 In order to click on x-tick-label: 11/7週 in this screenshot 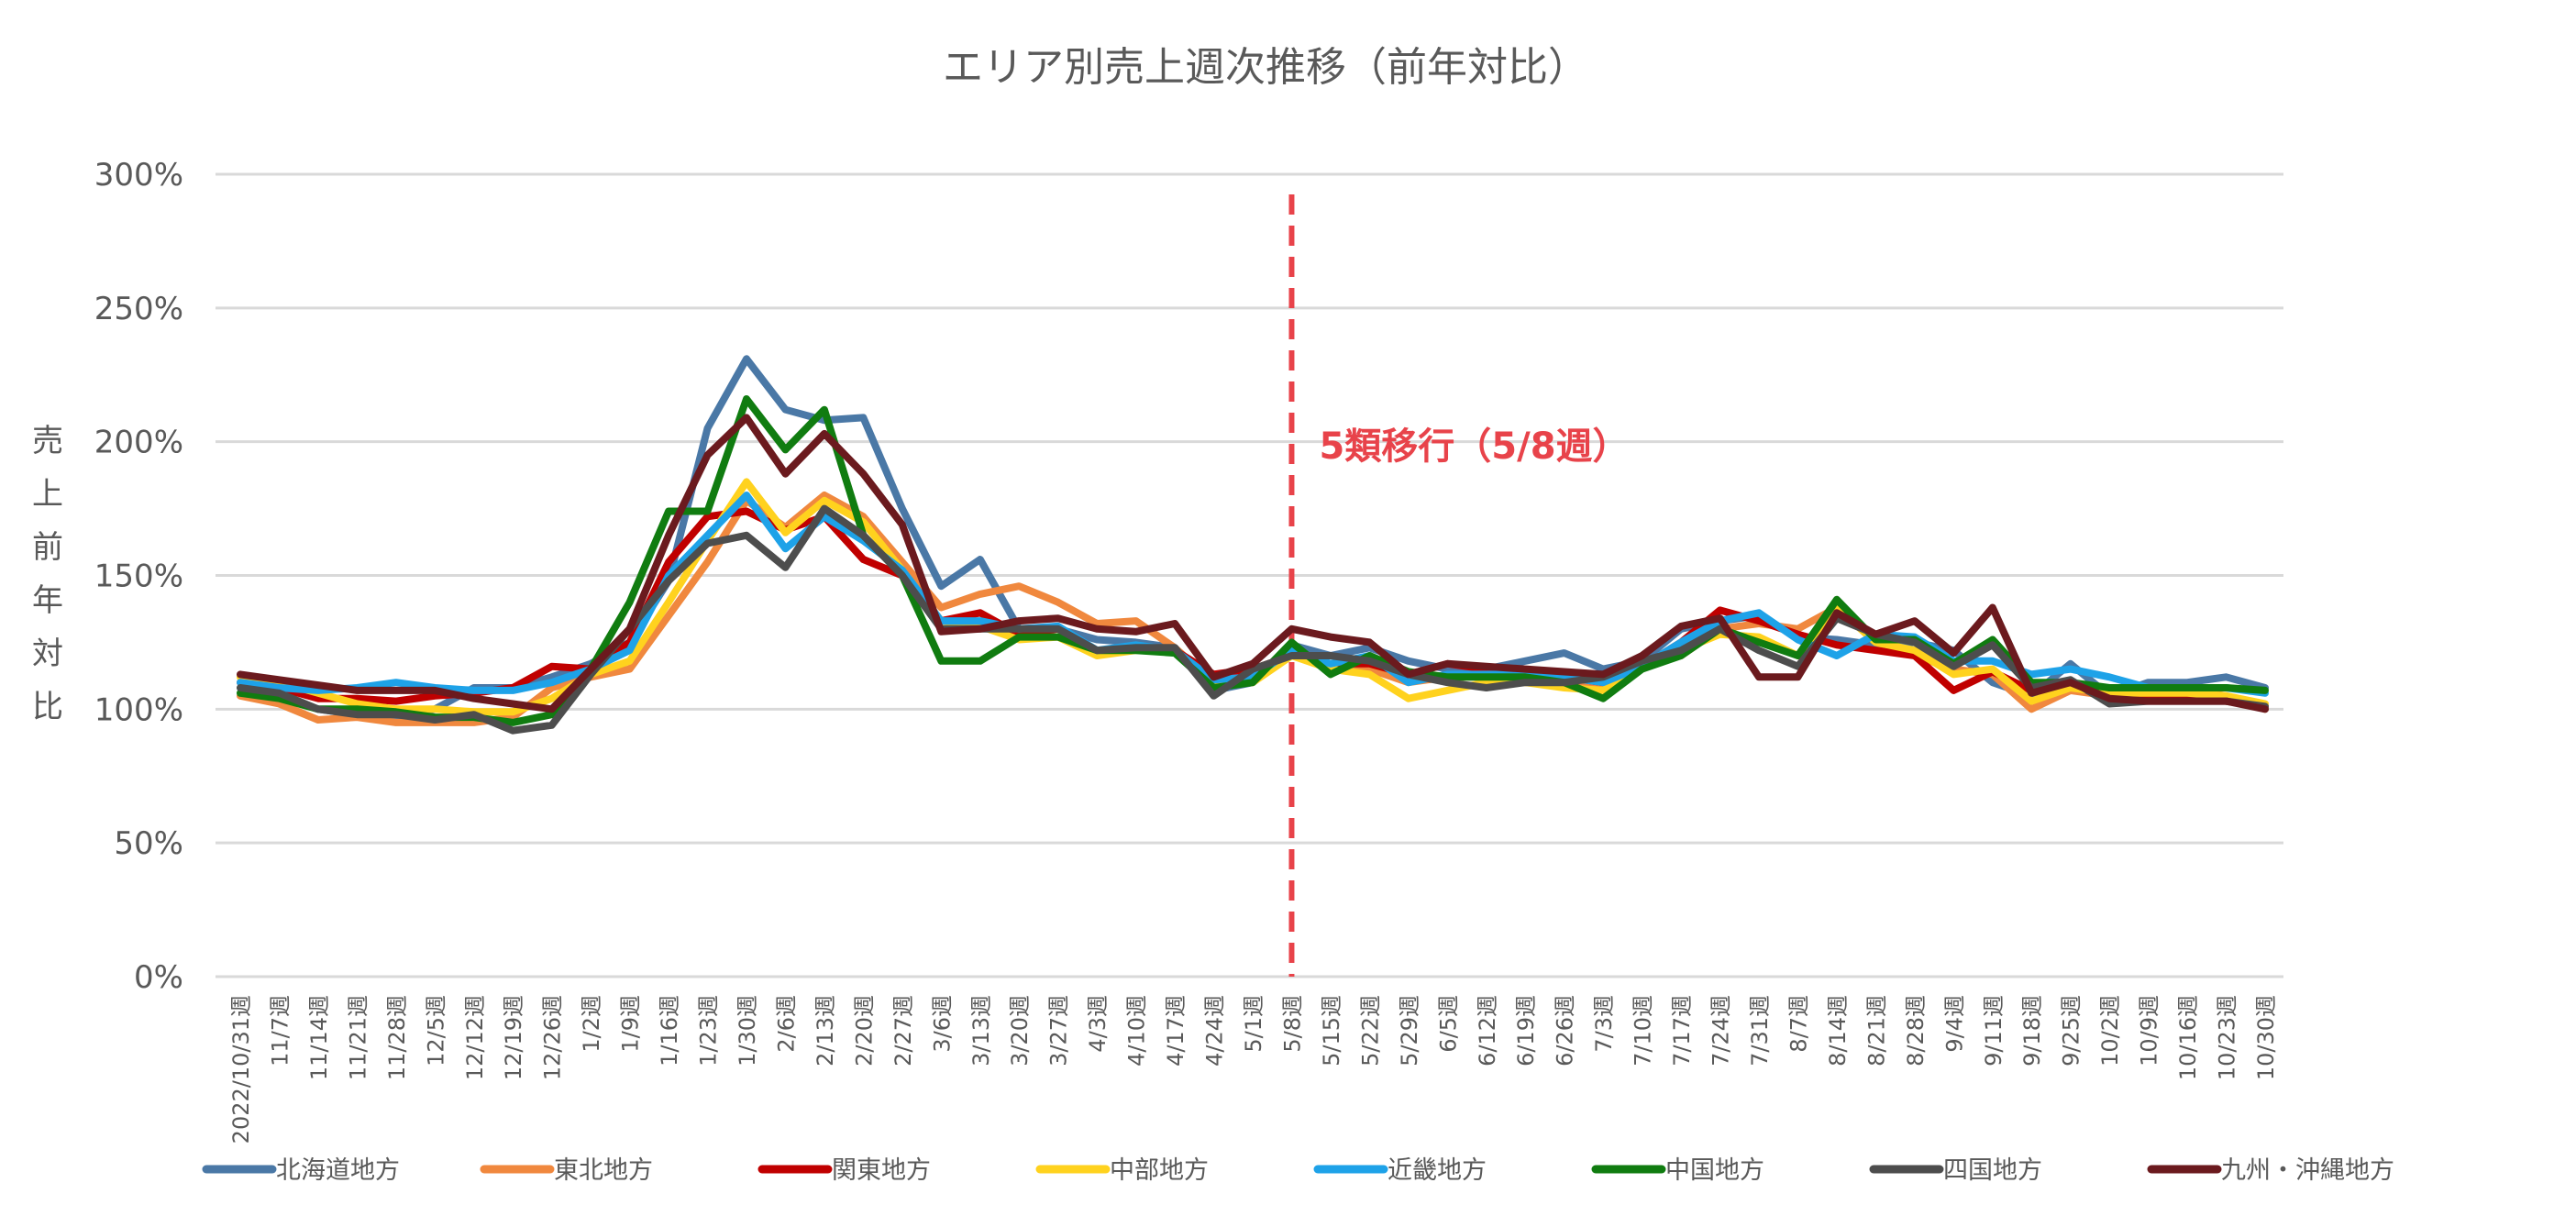, I will do `click(280, 1031)`.